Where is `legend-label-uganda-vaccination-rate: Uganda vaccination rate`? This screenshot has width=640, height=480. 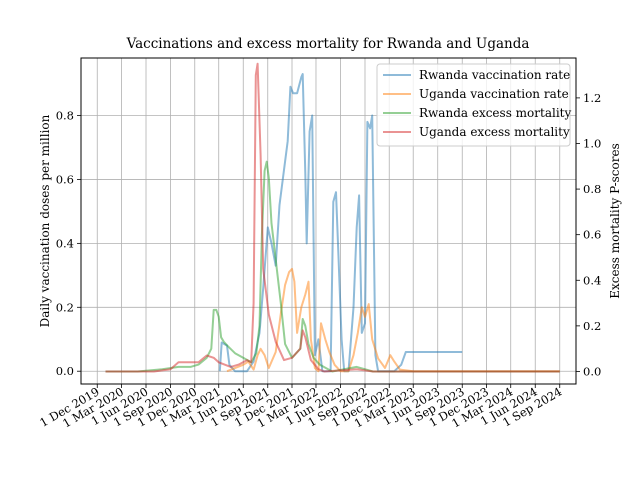
legend-label-uganda-vaccination-rate: Uganda vaccination rate is located at coordinates (494, 94).